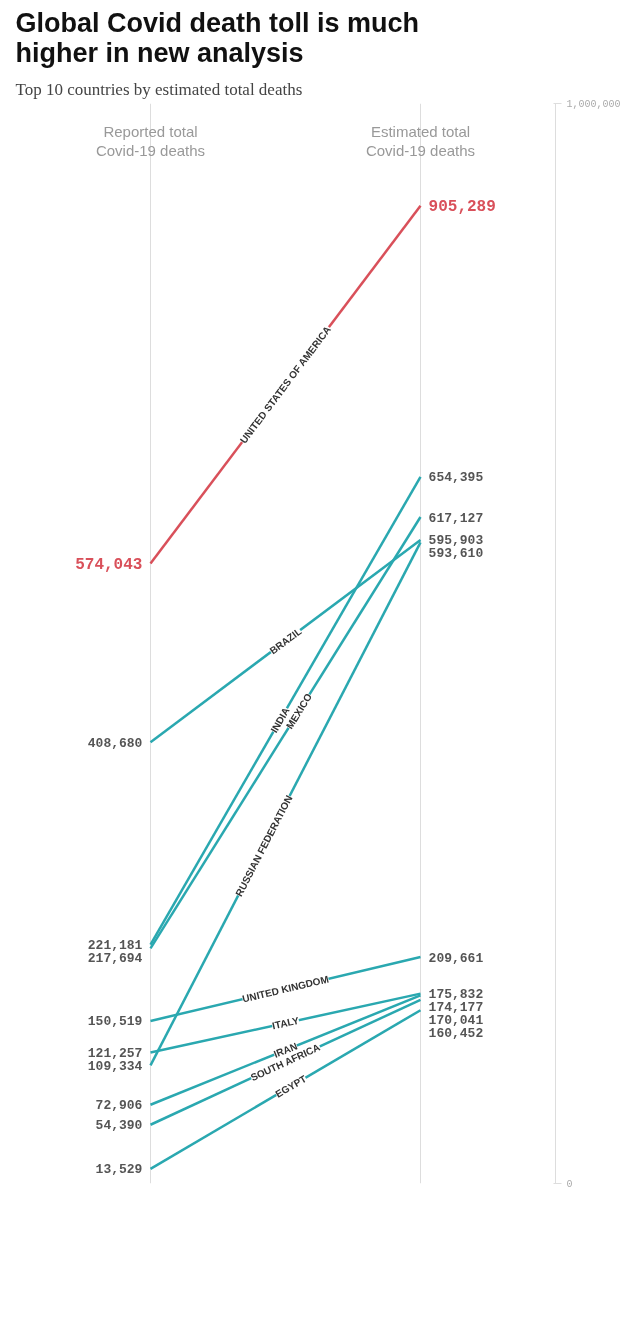 The height and width of the screenshot is (1334, 640). I want to click on chart-title: Global Covid death toll is much higher in new analysis, so click(217, 37).